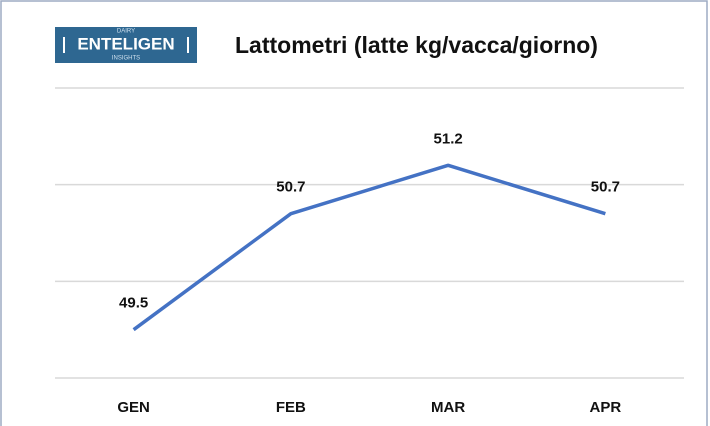  What do you see at coordinates (126, 32) in the screenshot?
I see `logo-top: DAIRY` at bounding box center [126, 32].